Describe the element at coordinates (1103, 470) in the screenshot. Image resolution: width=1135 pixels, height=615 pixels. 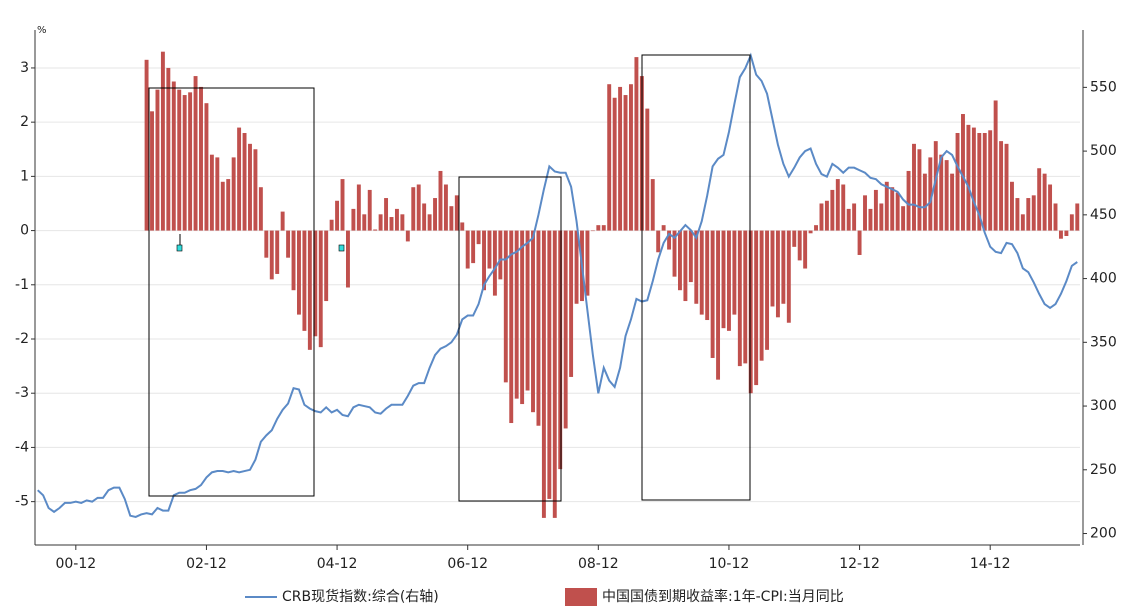
I see `y2-tick-label: 250` at that location.